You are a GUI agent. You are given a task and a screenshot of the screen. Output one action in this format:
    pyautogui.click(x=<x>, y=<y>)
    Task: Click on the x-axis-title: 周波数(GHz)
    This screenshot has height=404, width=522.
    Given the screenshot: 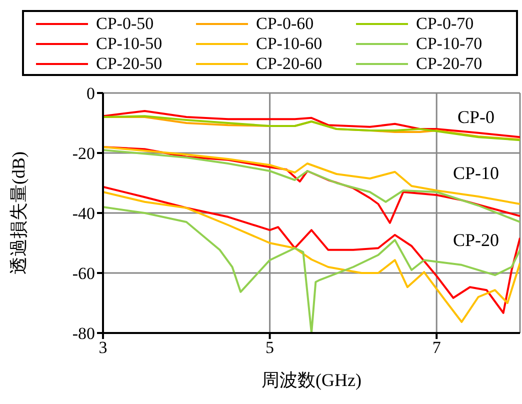 What is the action you would take?
    pyautogui.click(x=312, y=380)
    